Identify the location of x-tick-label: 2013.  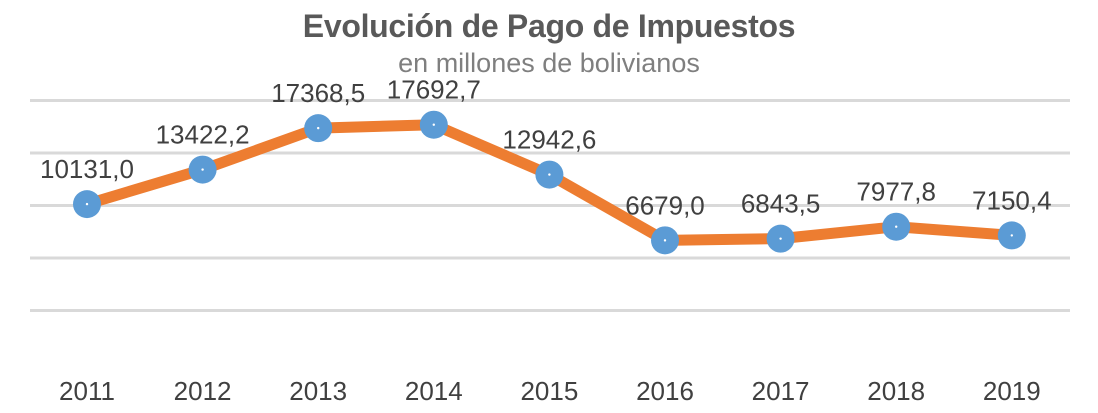
(318, 391).